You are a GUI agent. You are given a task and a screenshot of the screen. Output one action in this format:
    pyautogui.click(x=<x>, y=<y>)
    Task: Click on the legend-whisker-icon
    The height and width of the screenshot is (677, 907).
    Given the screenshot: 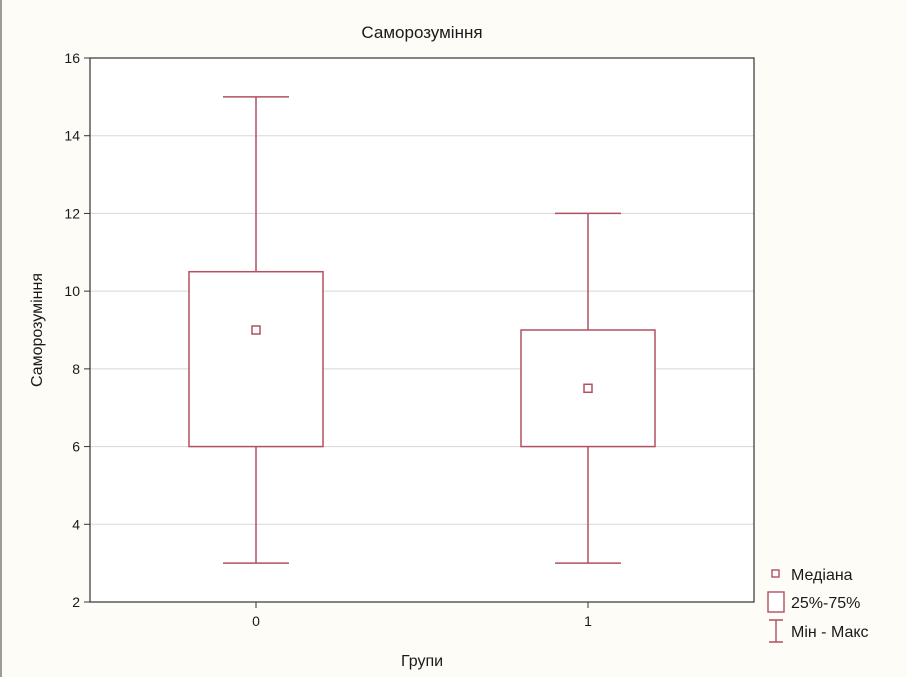 What is the action you would take?
    pyautogui.click(x=776, y=631)
    